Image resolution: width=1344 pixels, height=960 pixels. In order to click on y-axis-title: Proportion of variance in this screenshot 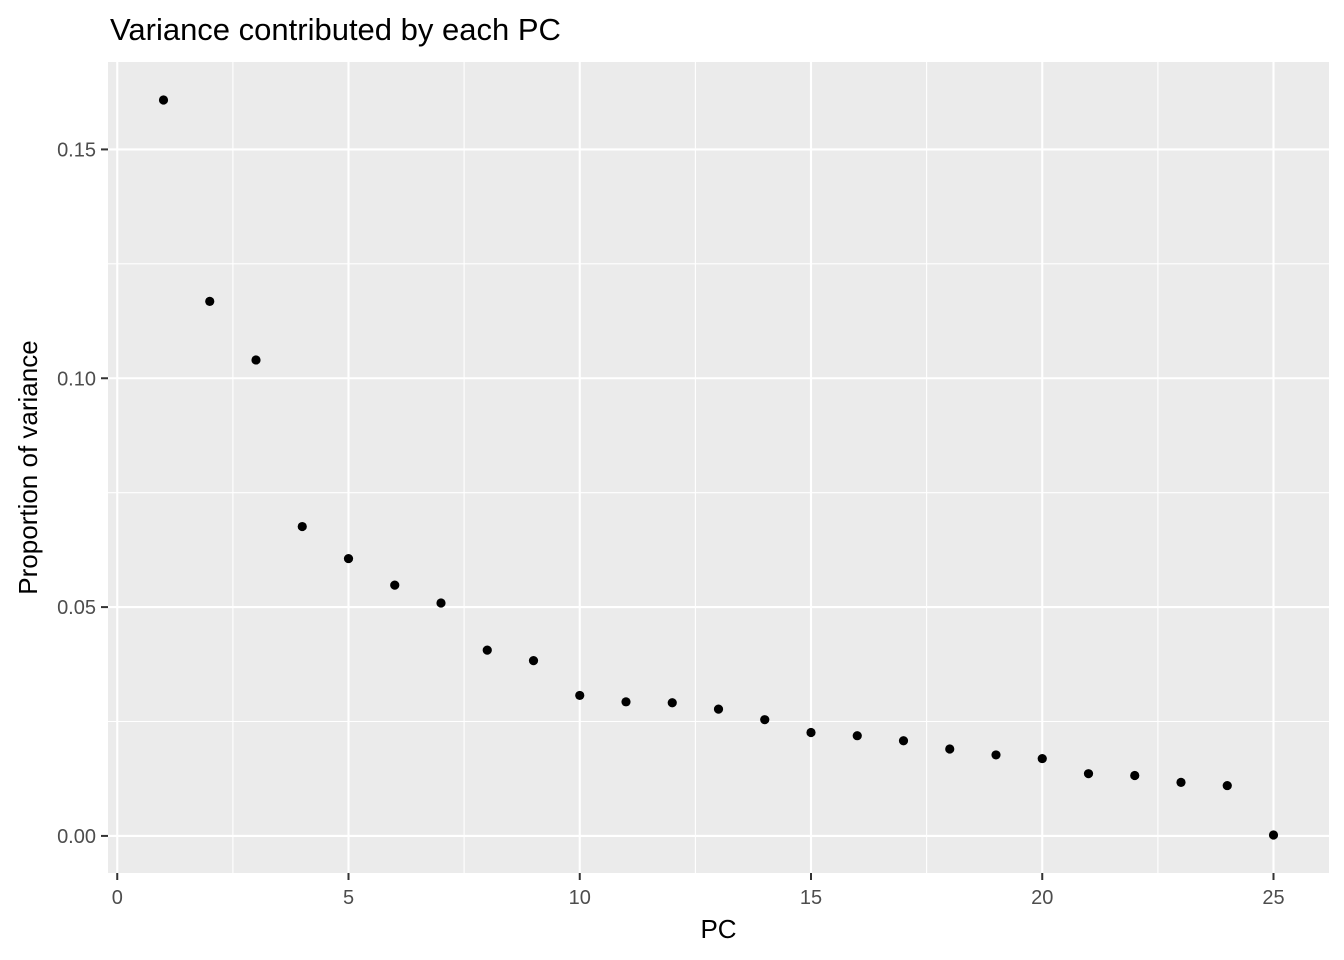, I will do `click(28, 467)`.